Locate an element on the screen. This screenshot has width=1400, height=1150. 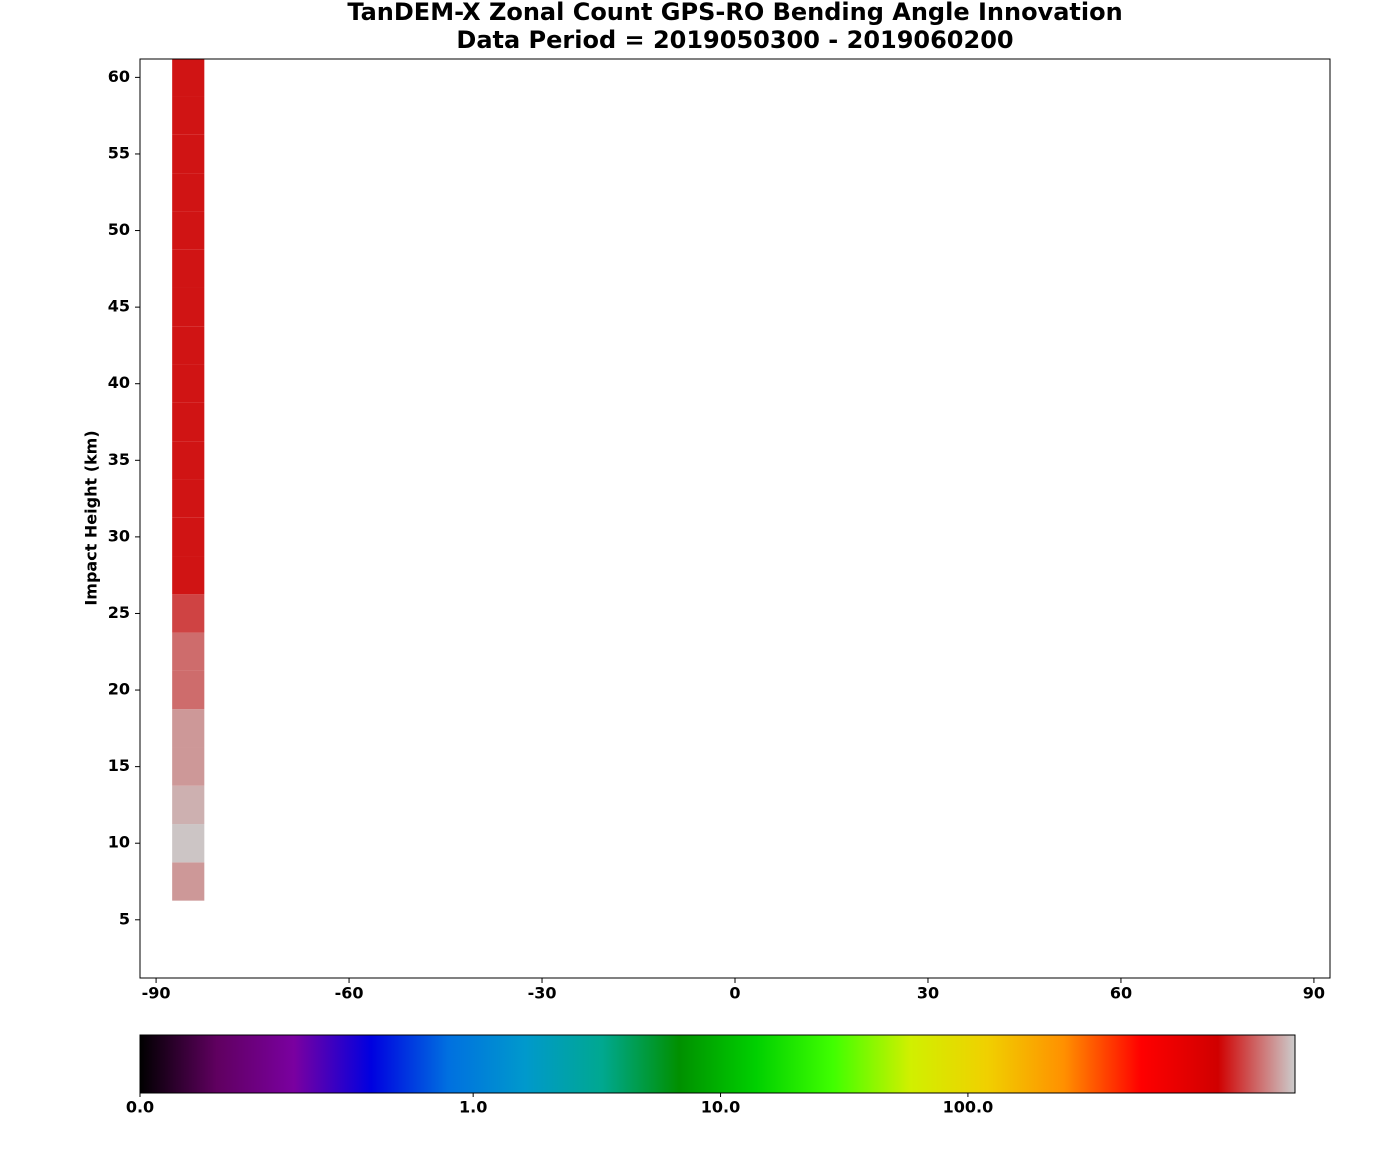
y-tick-label: 45 is located at coordinates (119, 306).